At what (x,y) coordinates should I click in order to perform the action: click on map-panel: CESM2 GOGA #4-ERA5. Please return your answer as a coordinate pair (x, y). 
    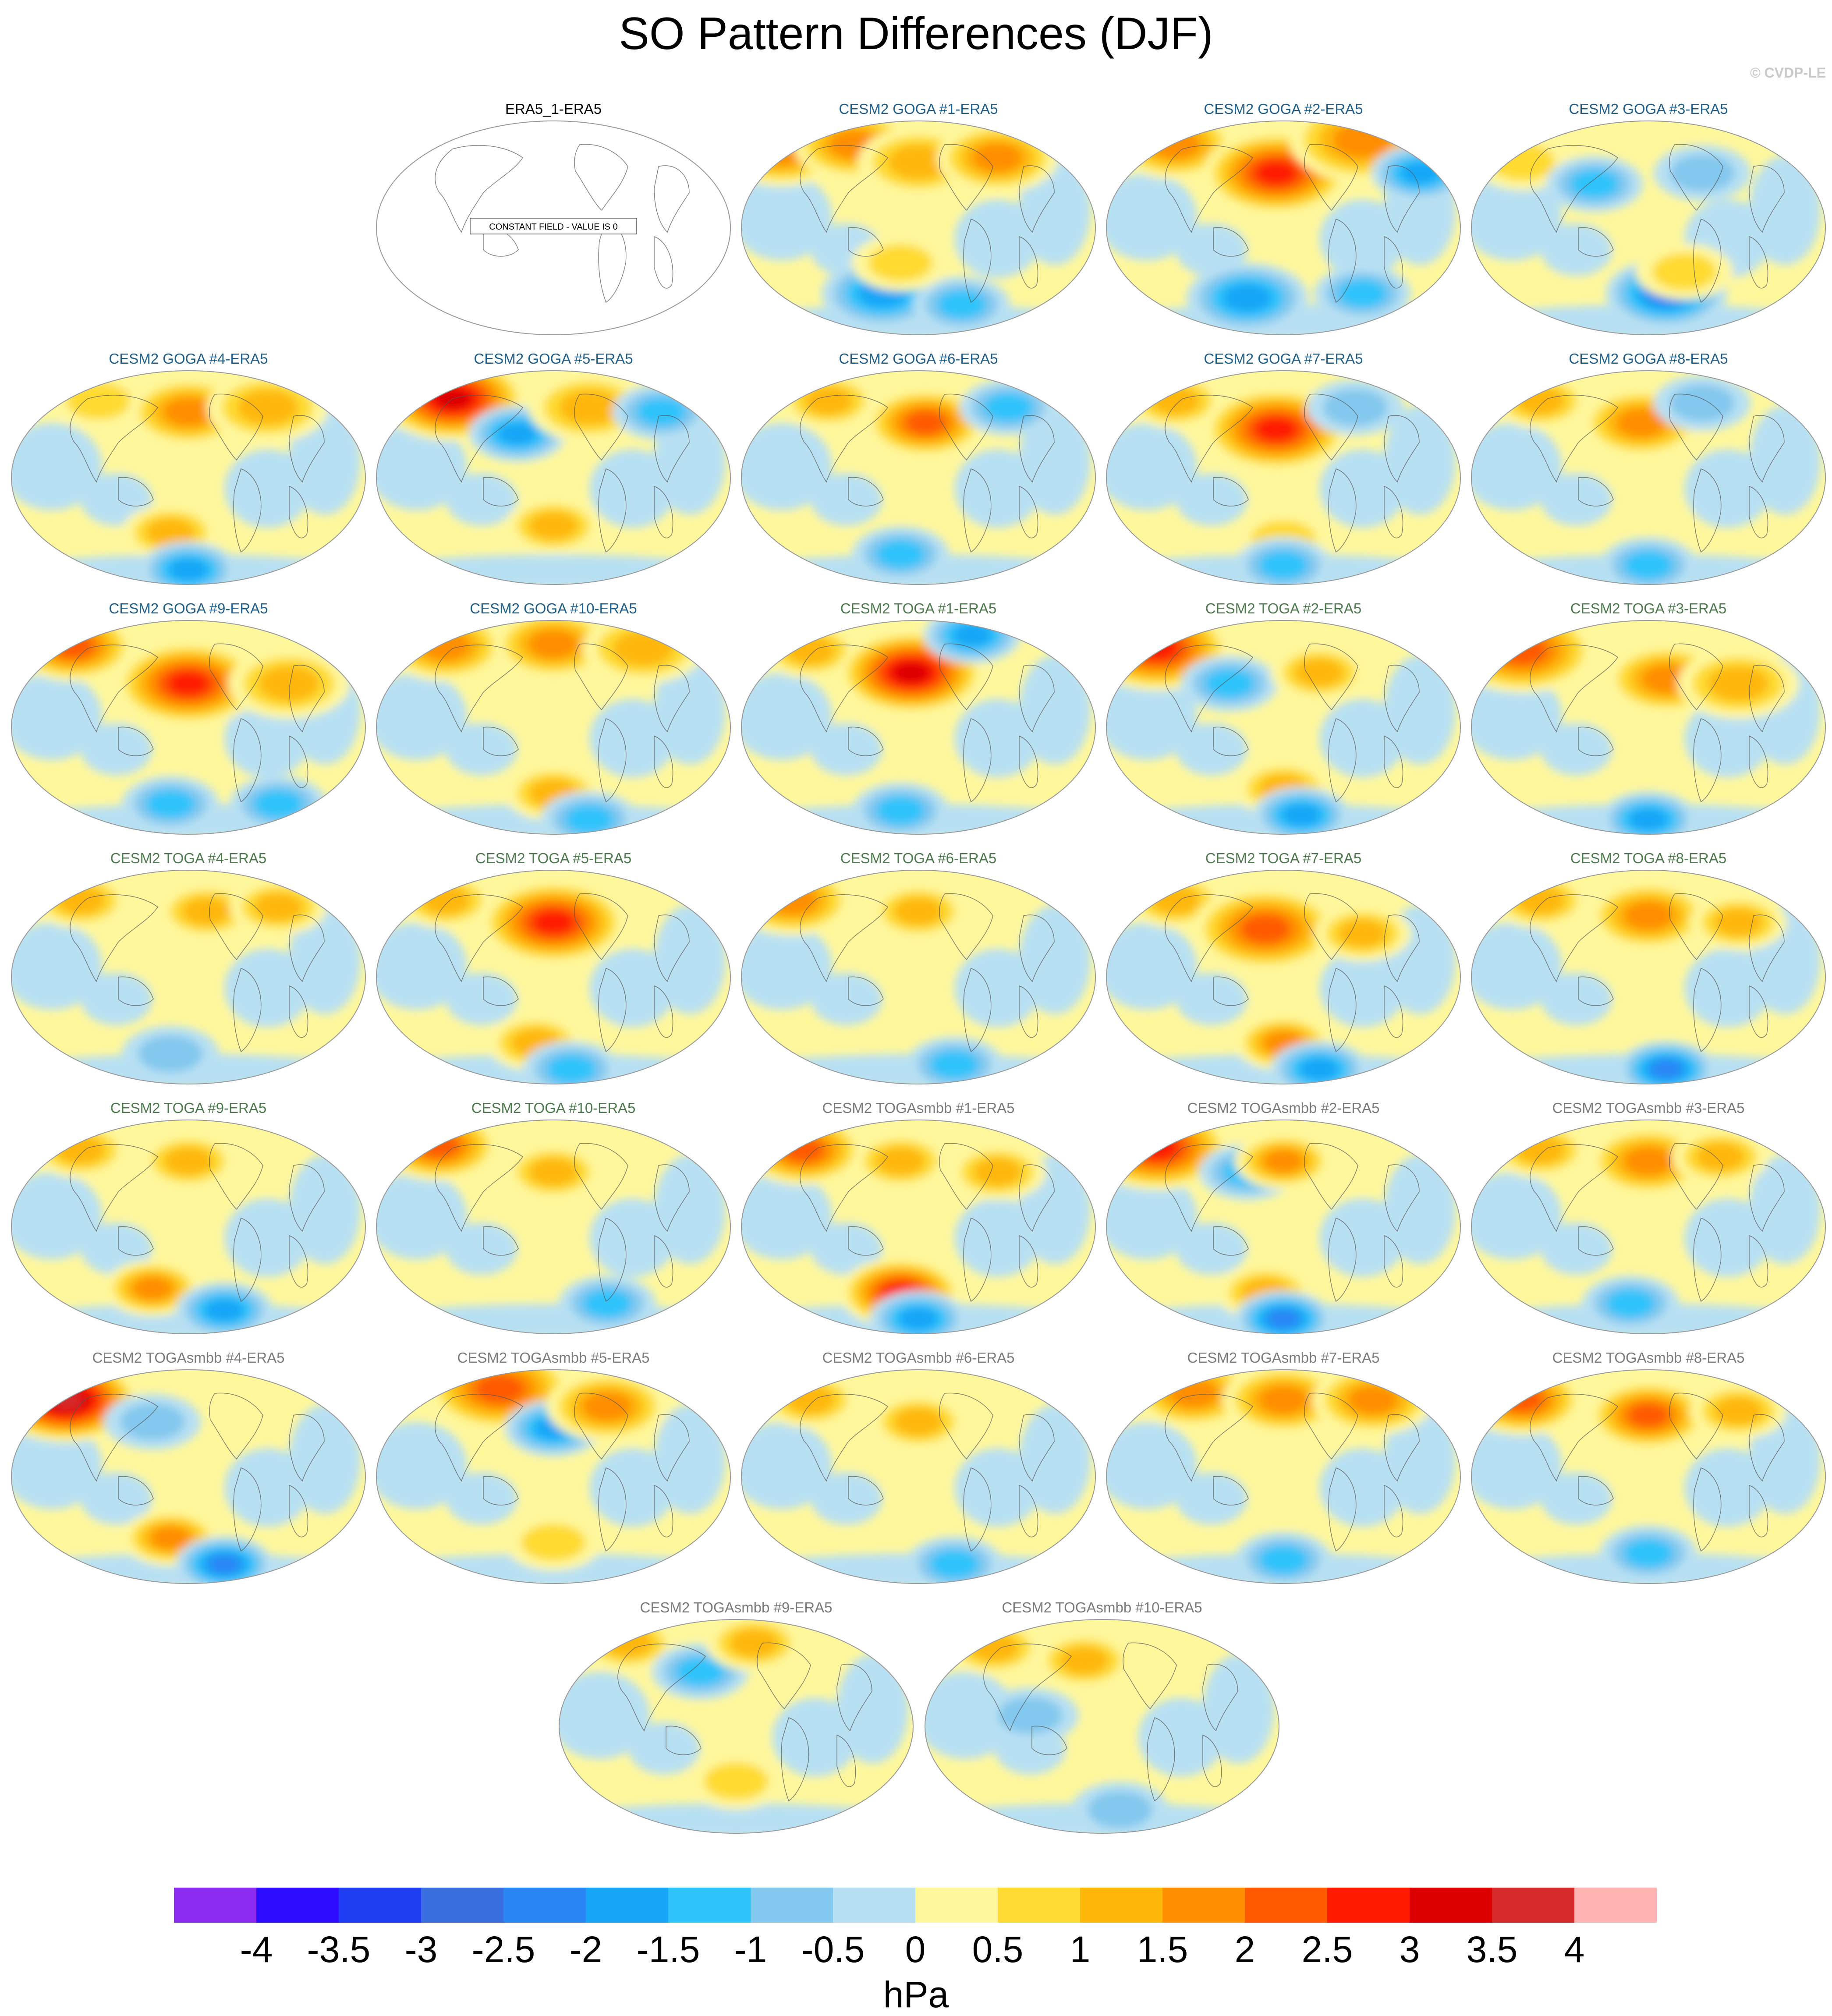
    Looking at the image, I should click on (188, 469).